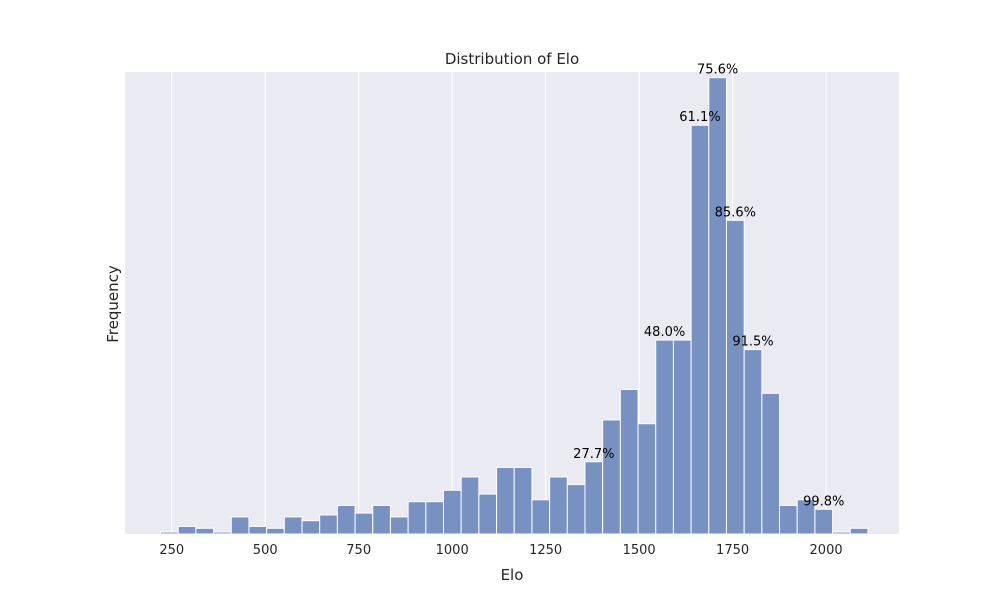 This screenshot has width=1000, height=604. I want to click on percentile-annotation: 99.8%, so click(823, 501).